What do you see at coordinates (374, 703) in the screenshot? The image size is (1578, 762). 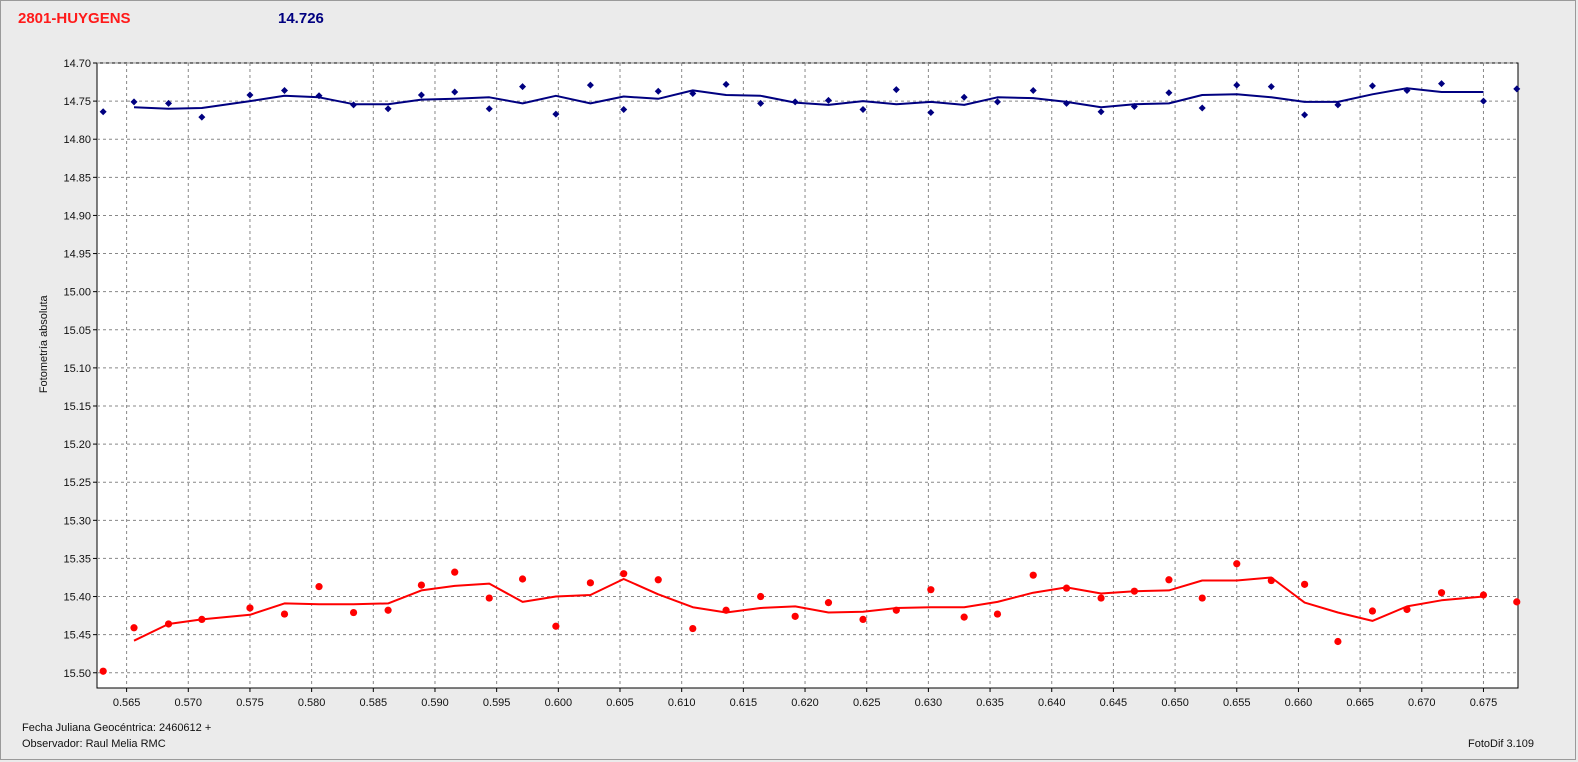 I see `x-tick-label: 0.585` at bounding box center [374, 703].